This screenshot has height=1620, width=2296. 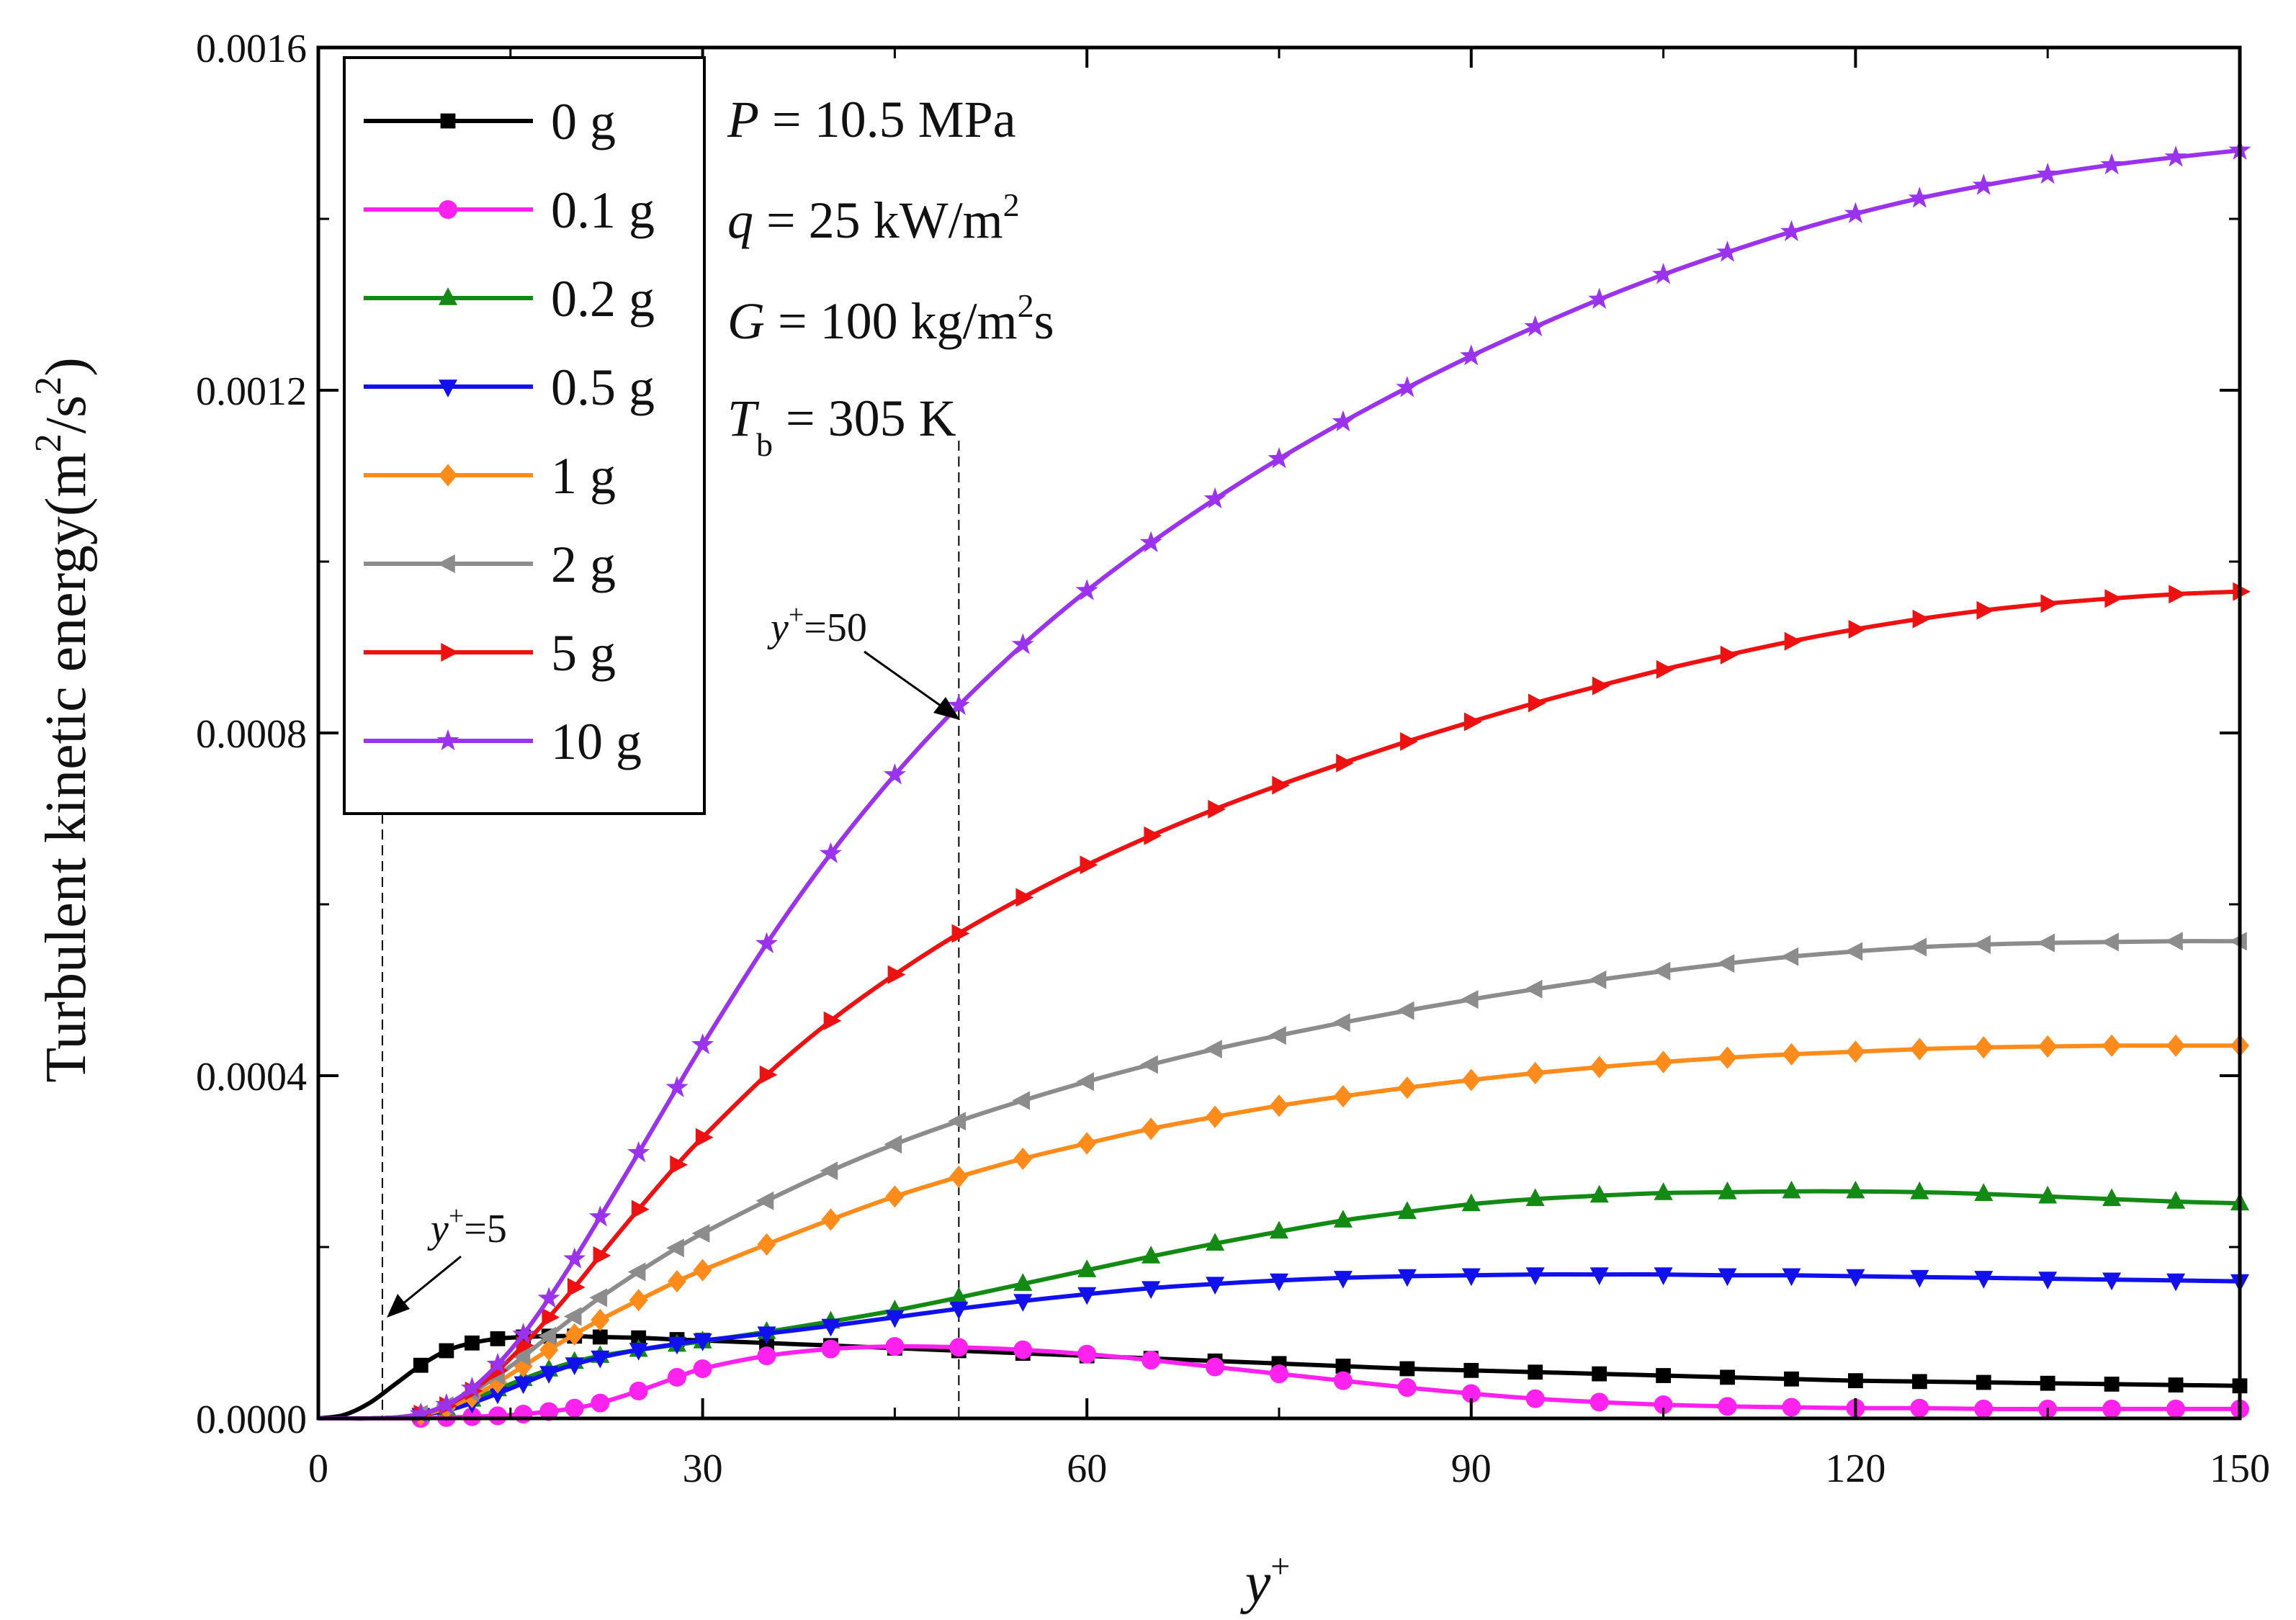 I want to click on annotation-label-y-plus-50: y+=50, so click(x=817, y=625).